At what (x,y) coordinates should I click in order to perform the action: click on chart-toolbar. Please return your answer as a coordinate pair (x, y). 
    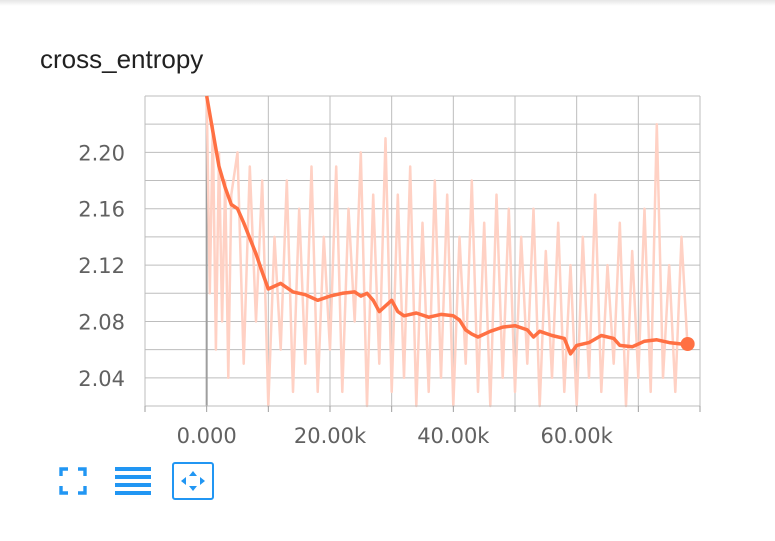
    Looking at the image, I should click on (142, 481).